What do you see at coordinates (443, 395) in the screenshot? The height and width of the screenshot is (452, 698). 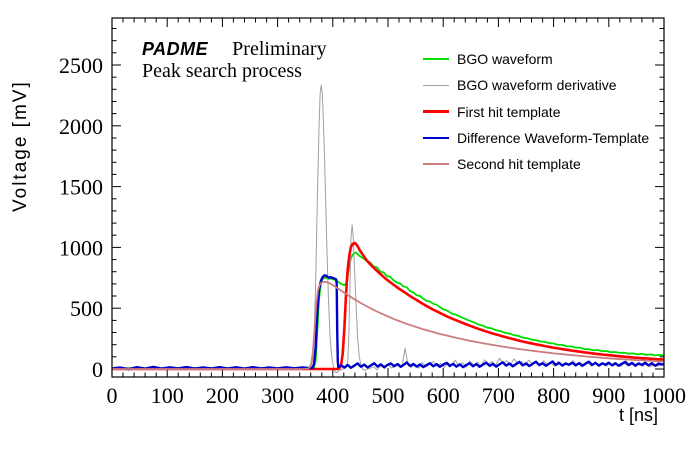 I see `x-tick-label: 600` at bounding box center [443, 395].